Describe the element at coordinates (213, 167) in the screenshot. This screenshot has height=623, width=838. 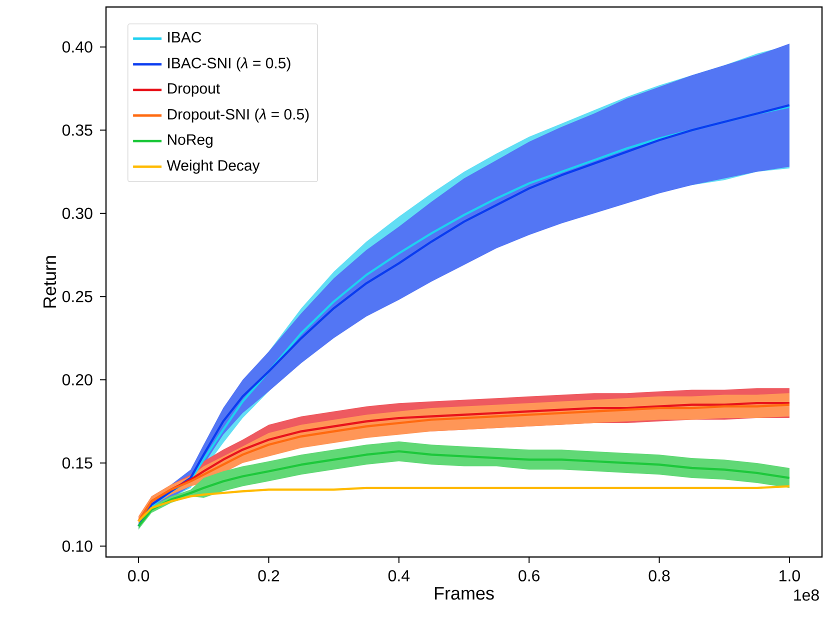
I see `legend-label: Weight Decay` at that location.